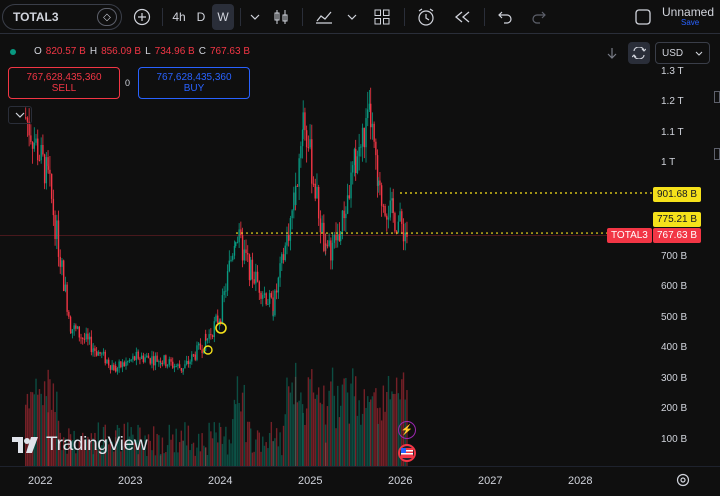  What do you see at coordinates (683, 481) in the screenshot?
I see `settings-gear-icon` at bounding box center [683, 481].